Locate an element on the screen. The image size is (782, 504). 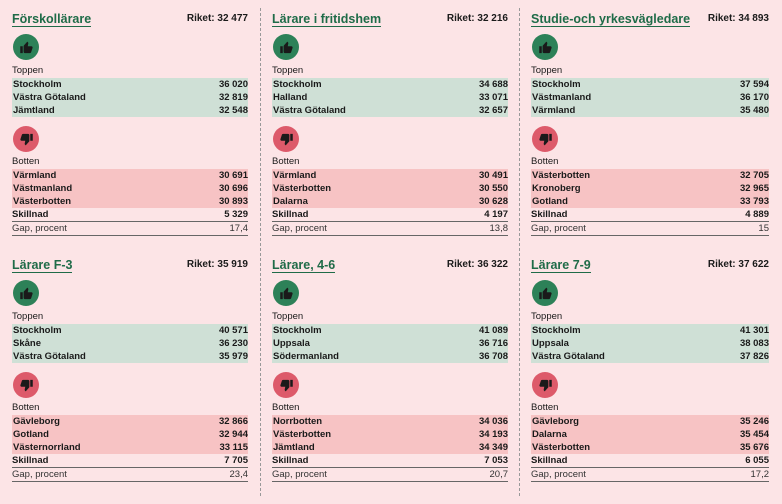
region-salary: 36 716 is located at coordinates (493, 343).